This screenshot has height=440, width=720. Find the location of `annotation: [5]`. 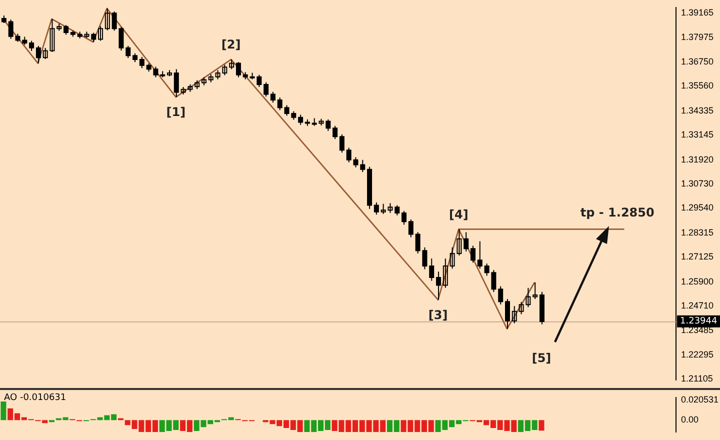

annotation: [5] is located at coordinates (542, 357).